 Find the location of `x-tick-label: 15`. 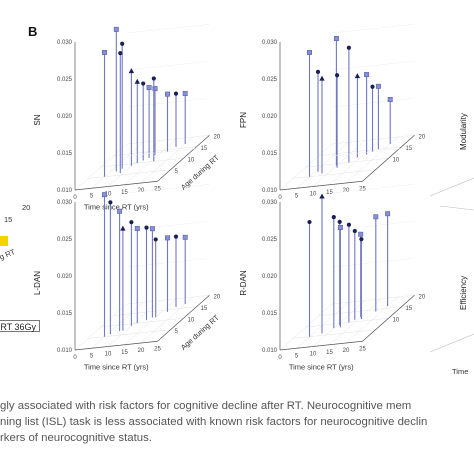

x-tick-label: 15 is located at coordinates (329, 193).